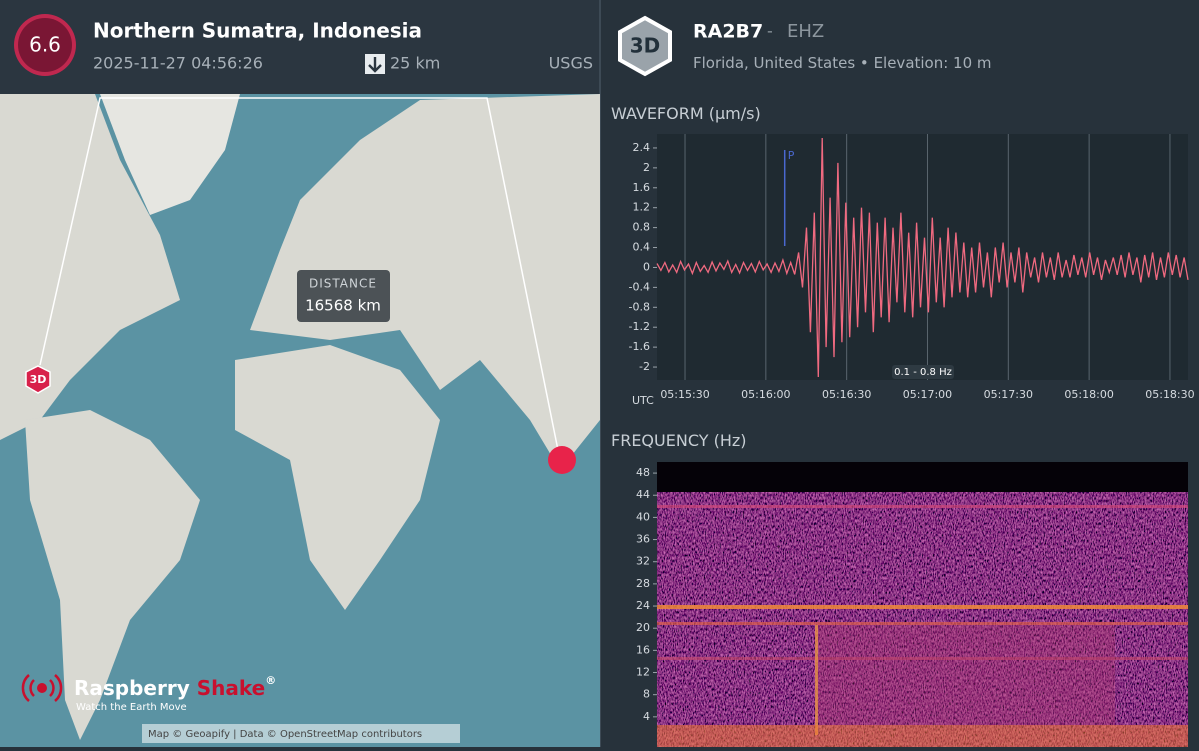  What do you see at coordinates (657, 113) in the screenshot?
I see `waveform-title-text: WAVEFORM` at bounding box center [657, 113].